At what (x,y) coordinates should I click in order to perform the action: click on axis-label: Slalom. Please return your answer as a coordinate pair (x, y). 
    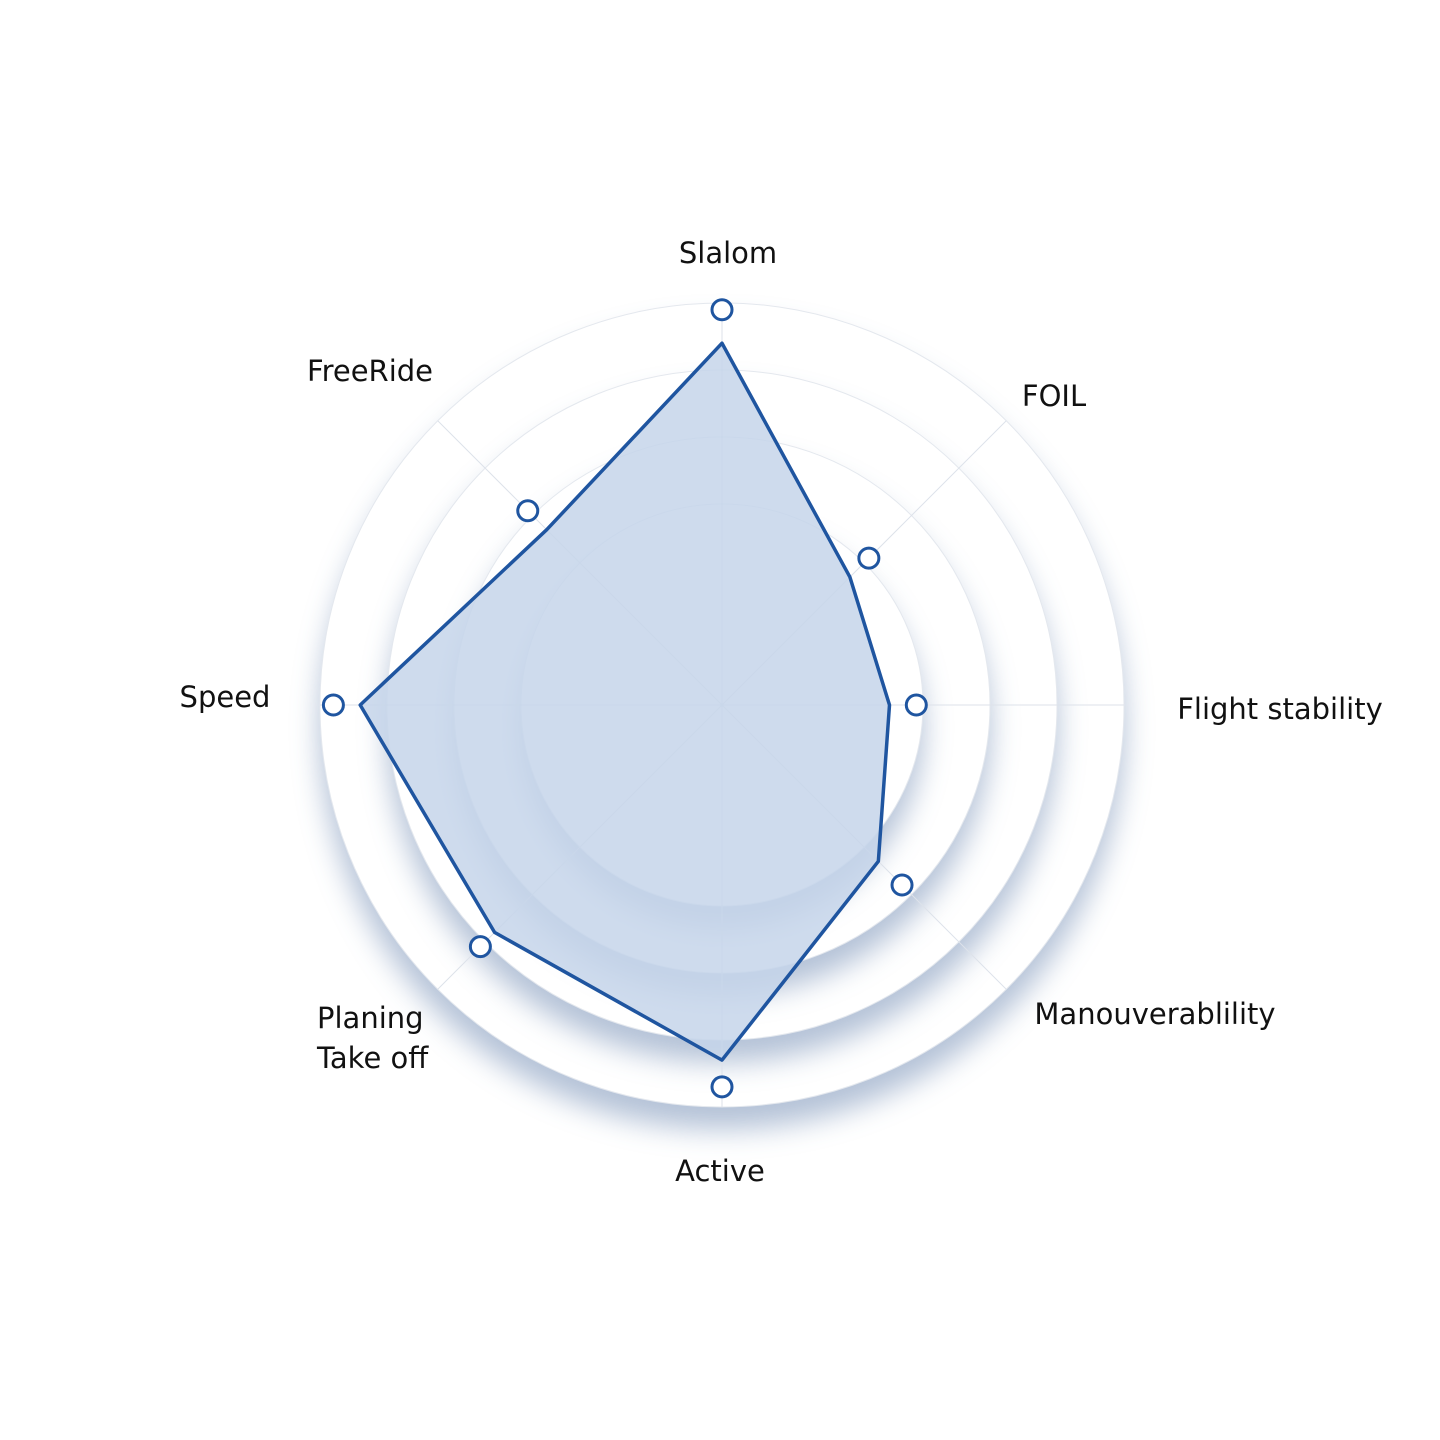
    Looking at the image, I should click on (728, 253).